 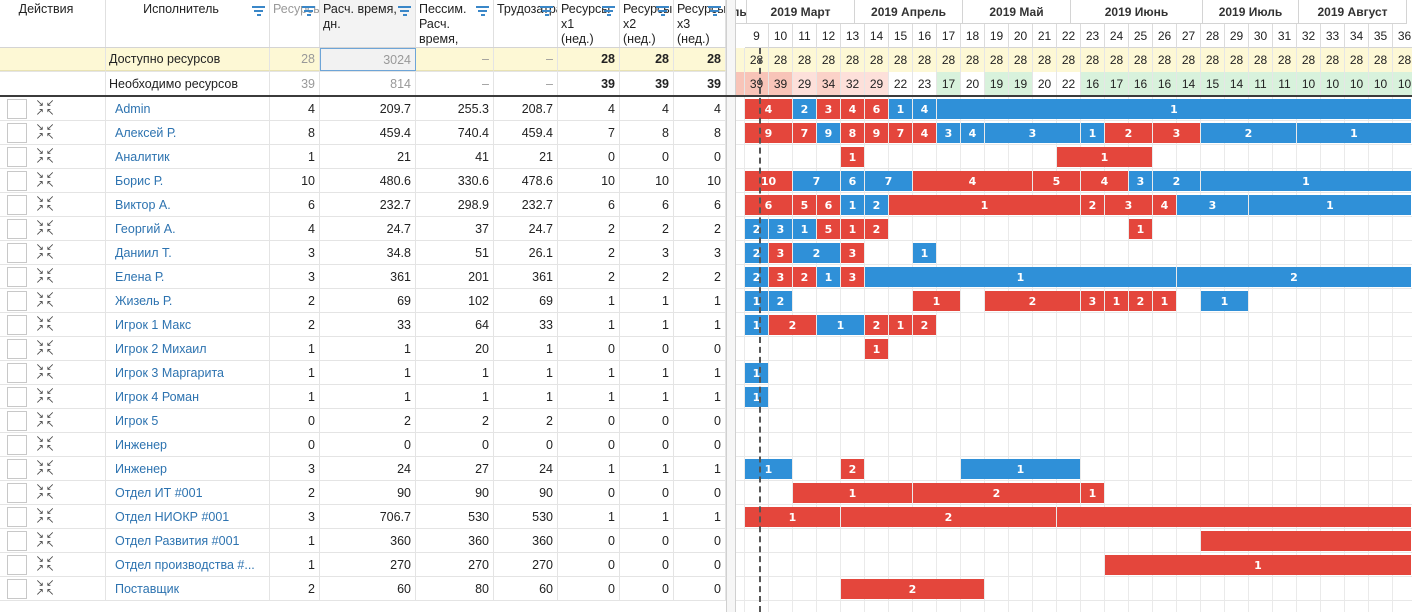 What do you see at coordinates (852, 133) in the screenshot?
I see `gantt-bar: 8` at bounding box center [852, 133].